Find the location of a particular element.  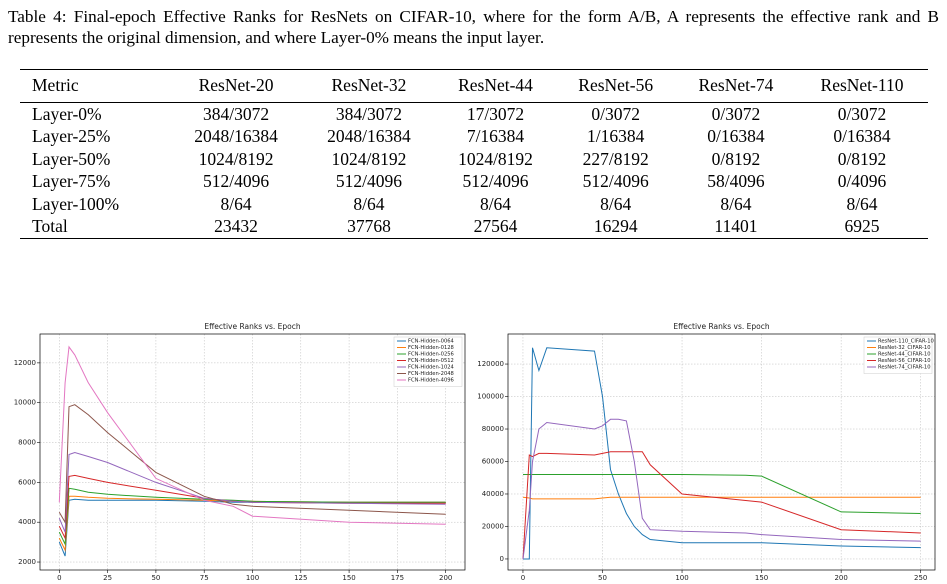

y-tick-label: 40000 is located at coordinates (493, 494).